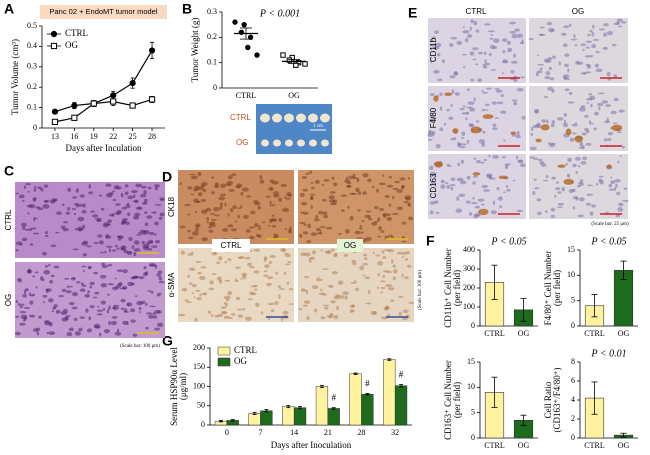  I want to click on annotation: P < 0.001, so click(279, 13).